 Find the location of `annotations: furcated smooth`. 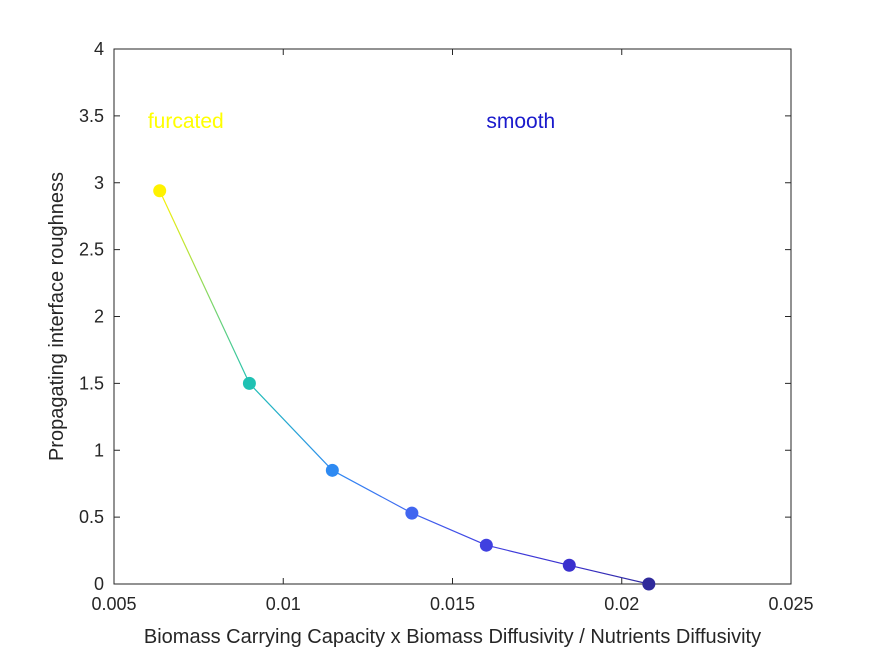

annotations: furcated smooth is located at coordinates (351, 121).